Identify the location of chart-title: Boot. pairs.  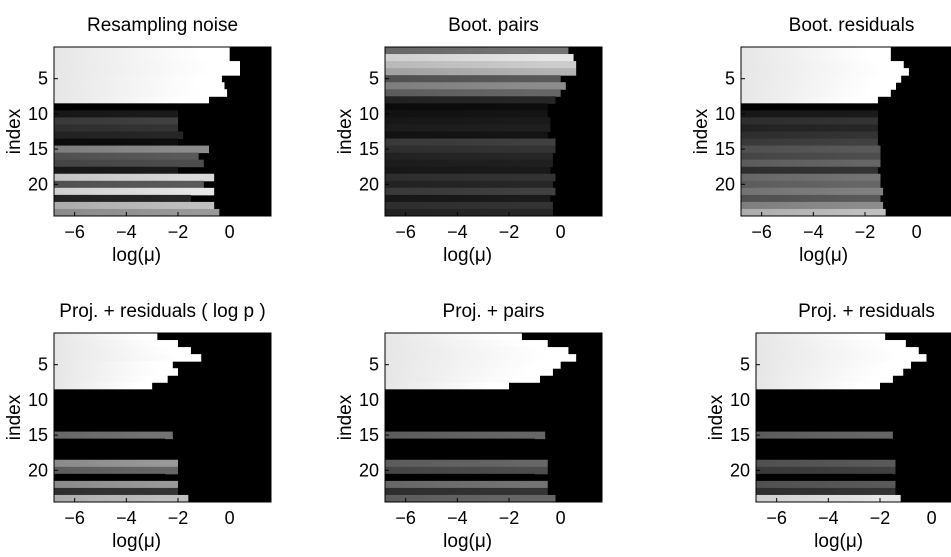
(493, 25).